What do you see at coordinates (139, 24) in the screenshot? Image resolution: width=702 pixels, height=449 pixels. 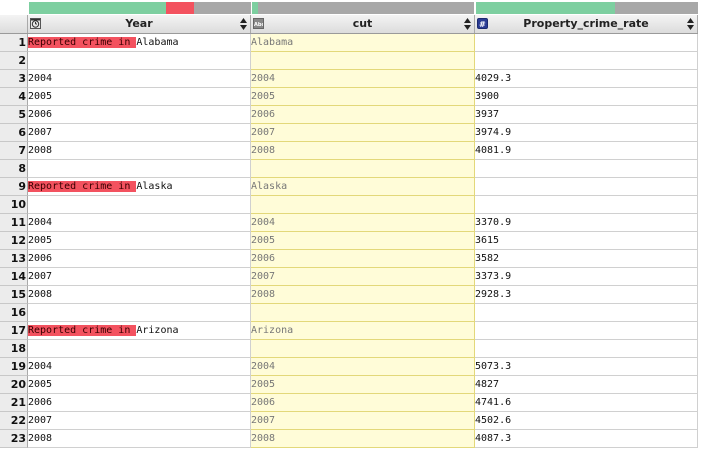 I see `column-header-year: Year` at bounding box center [139, 24].